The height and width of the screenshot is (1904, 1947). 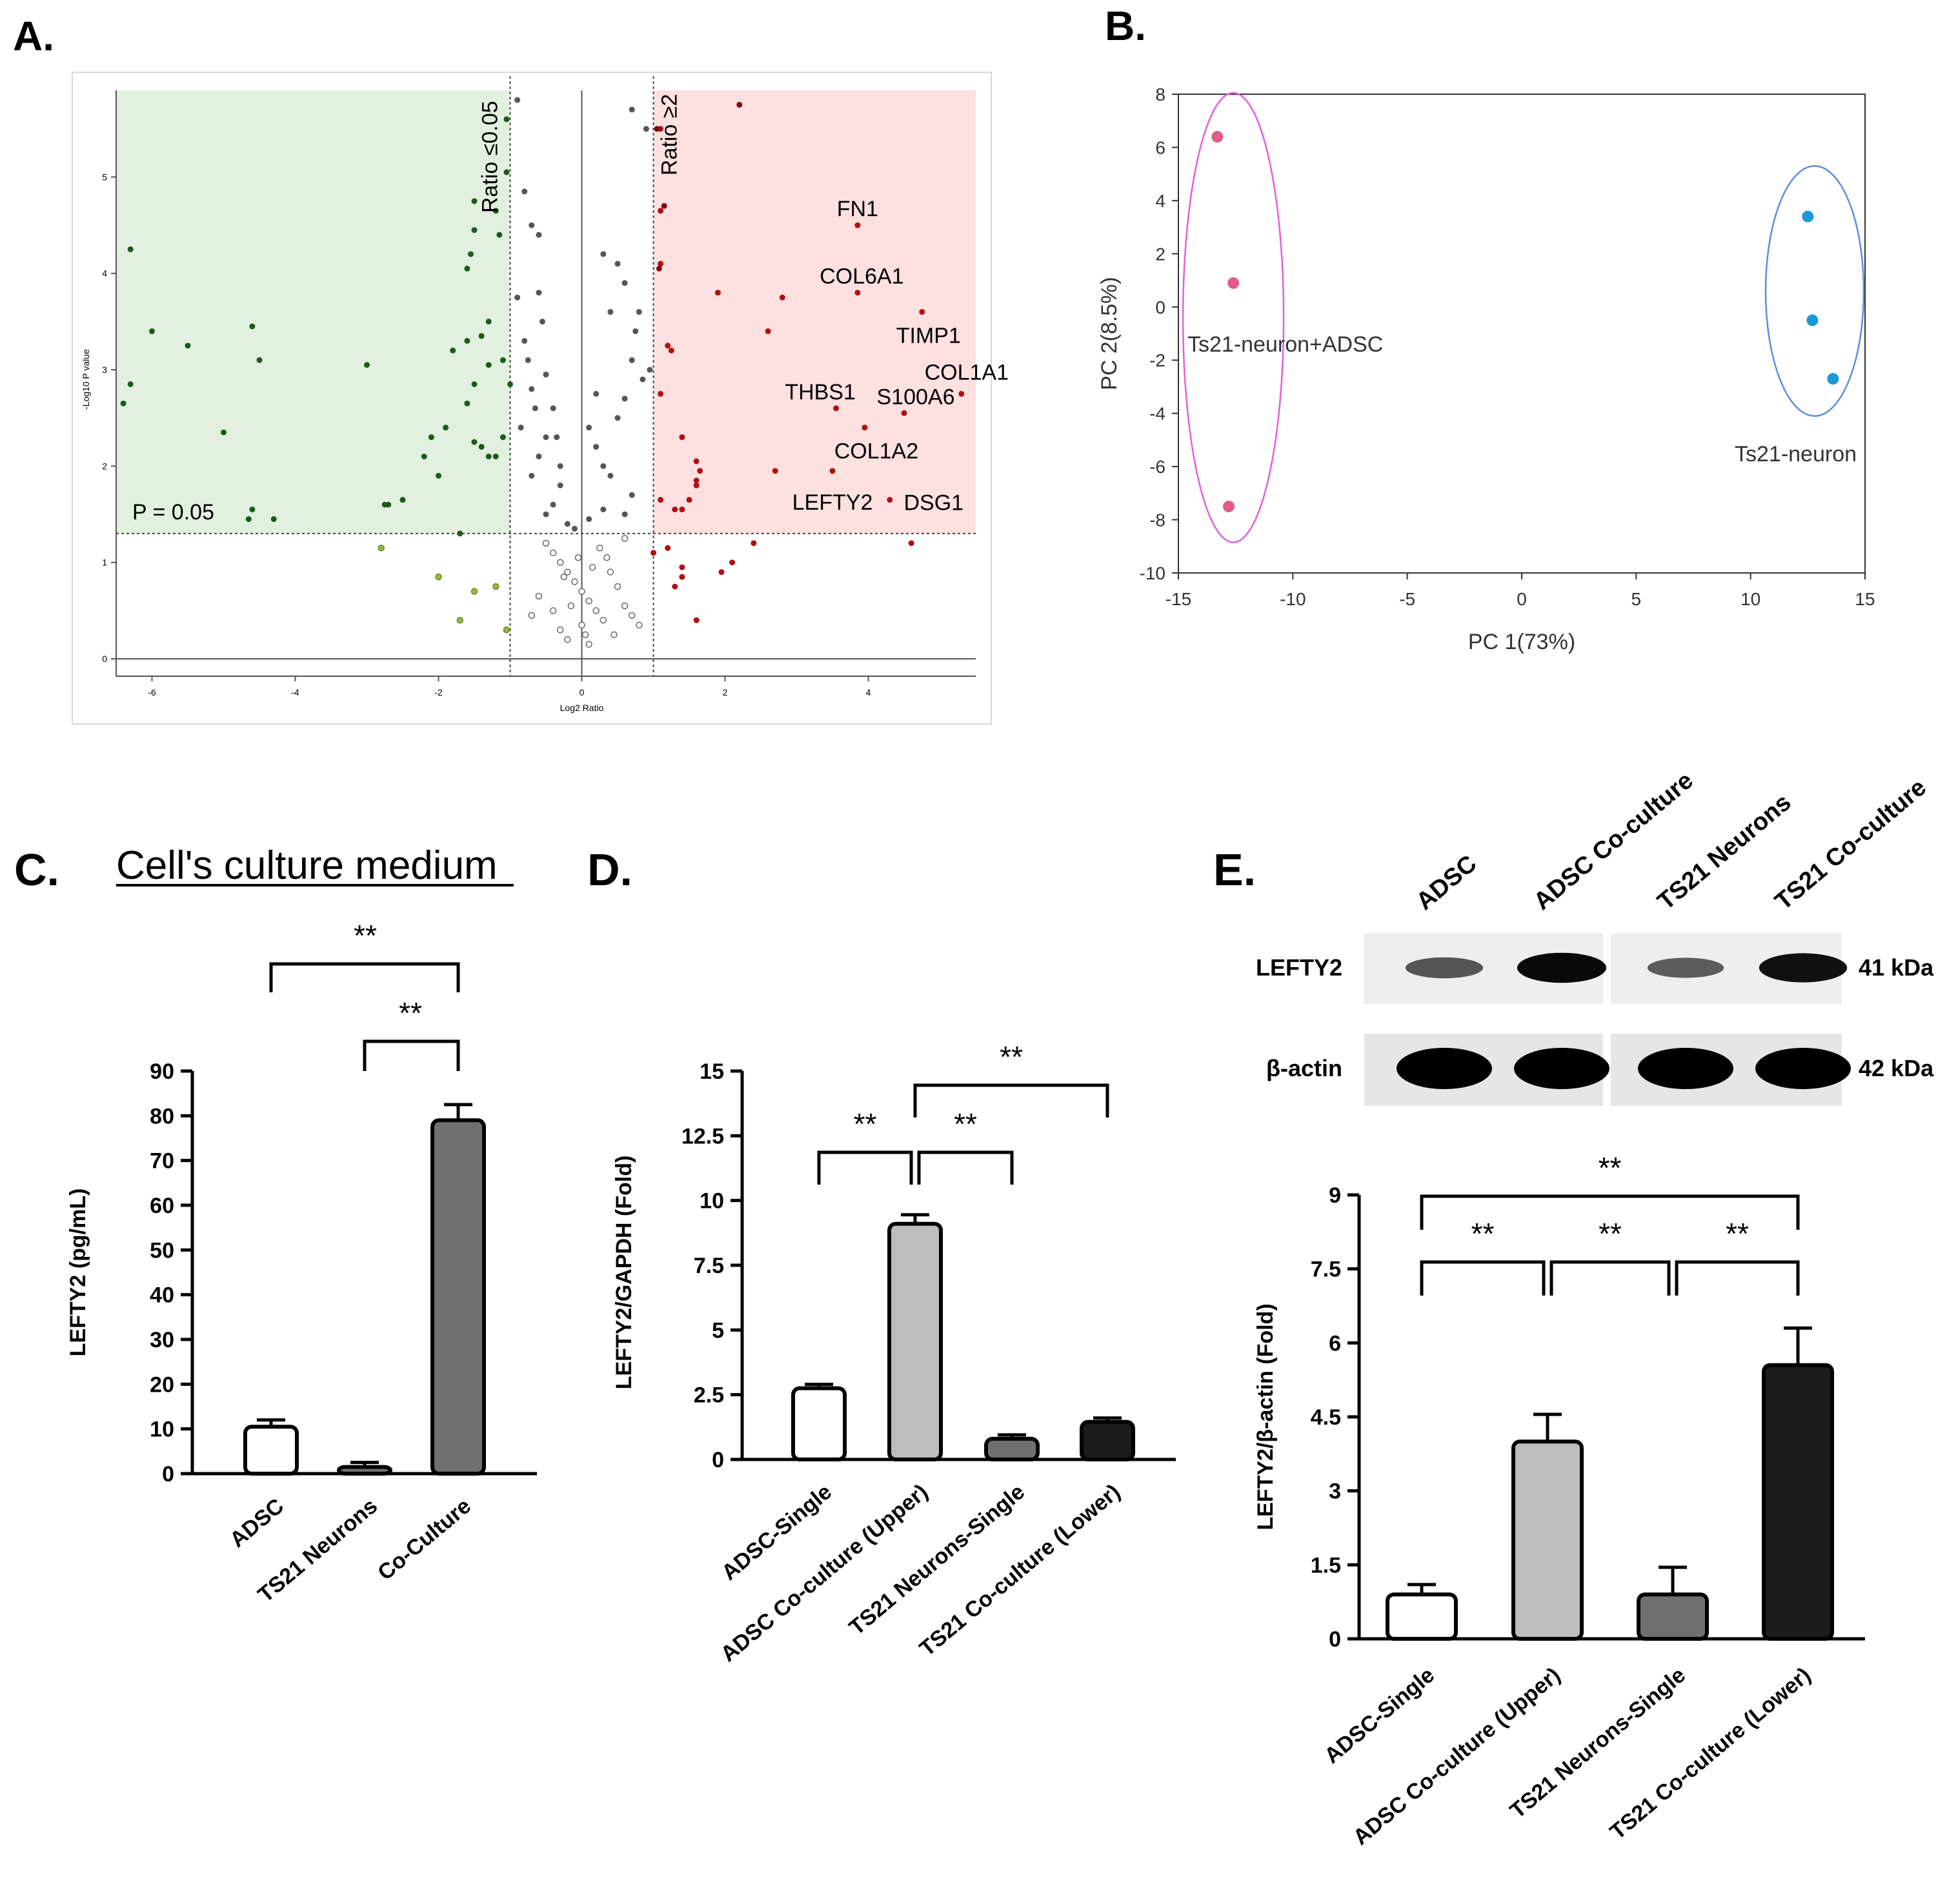 What do you see at coordinates (1335, 1640) in the screenshot?
I see `bar-y-tick-label: 0` at bounding box center [1335, 1640].